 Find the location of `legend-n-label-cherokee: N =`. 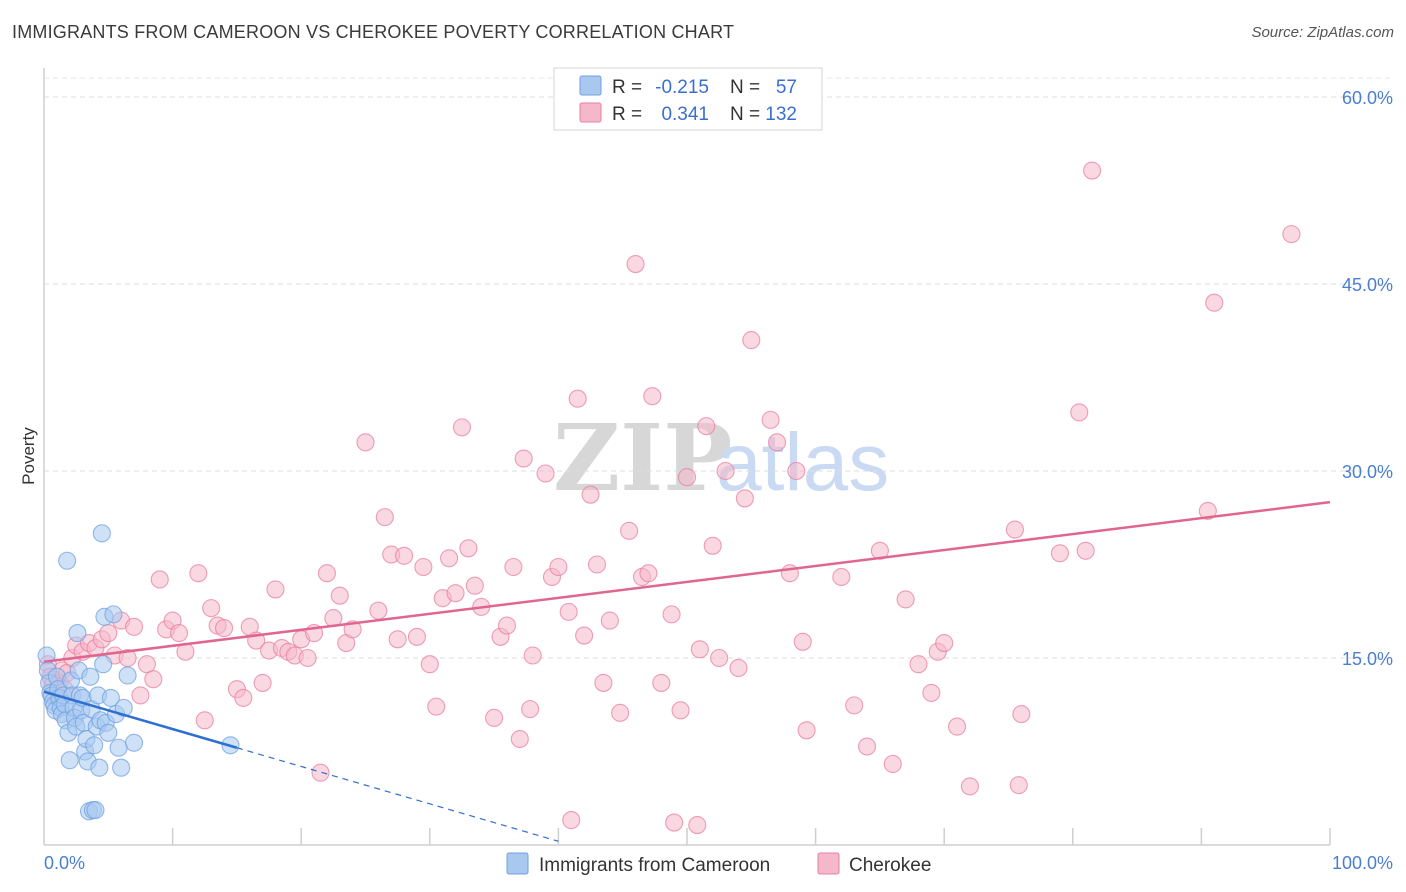

legend-n-label-cherokee: N = is located at coordinates (745, 114).